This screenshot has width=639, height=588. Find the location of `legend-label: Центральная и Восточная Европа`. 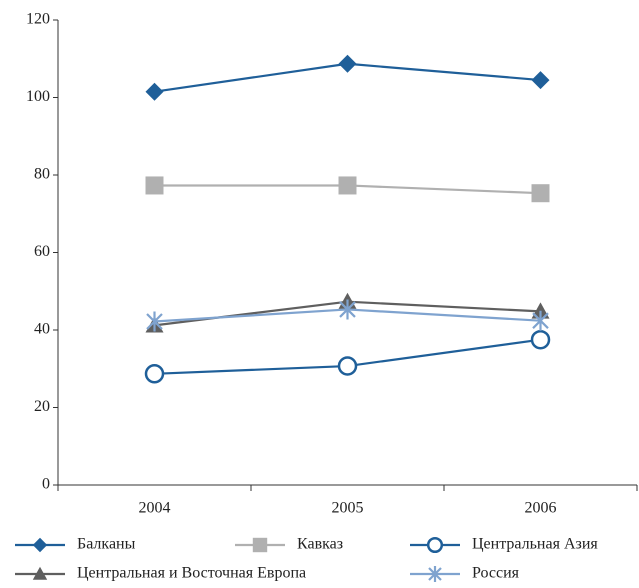

legend-label: Центральная и Восточная Европа is located at coordinates (191, 573).